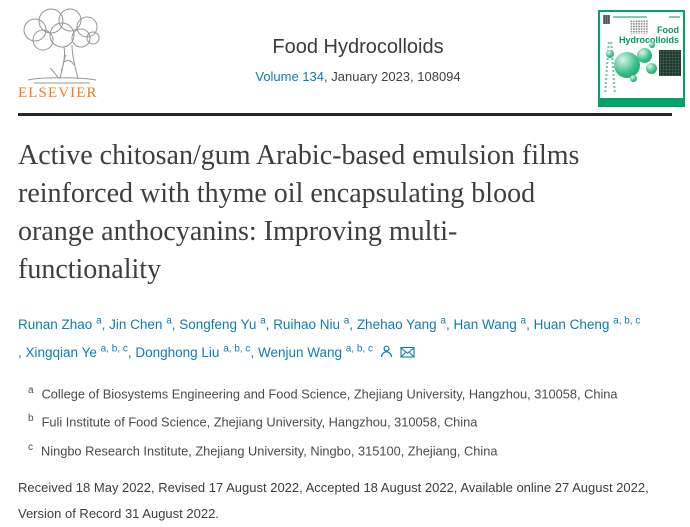  I want to click on elsevier-logo: ELSEVIER, so click(68, 55).